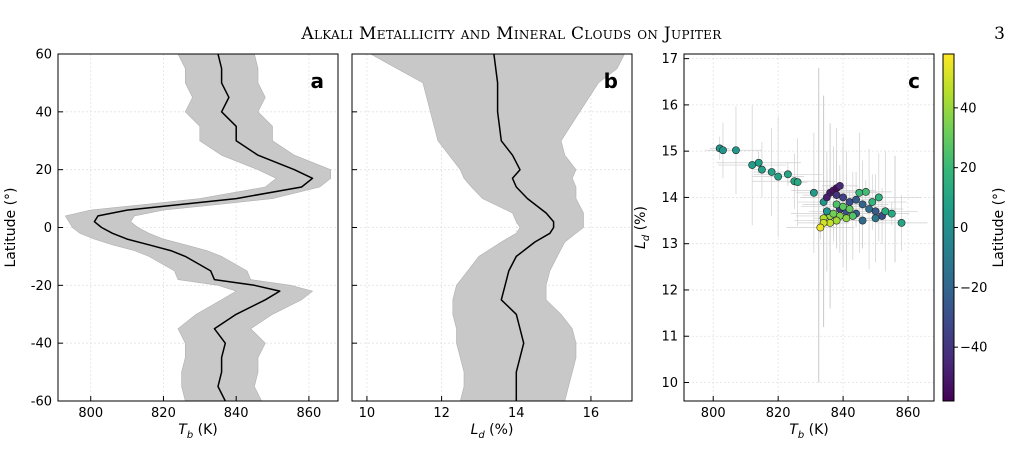 This screenshot has width=1023, height=461. I want to click on x-axis-label: Ld (%), so click(492, 431).